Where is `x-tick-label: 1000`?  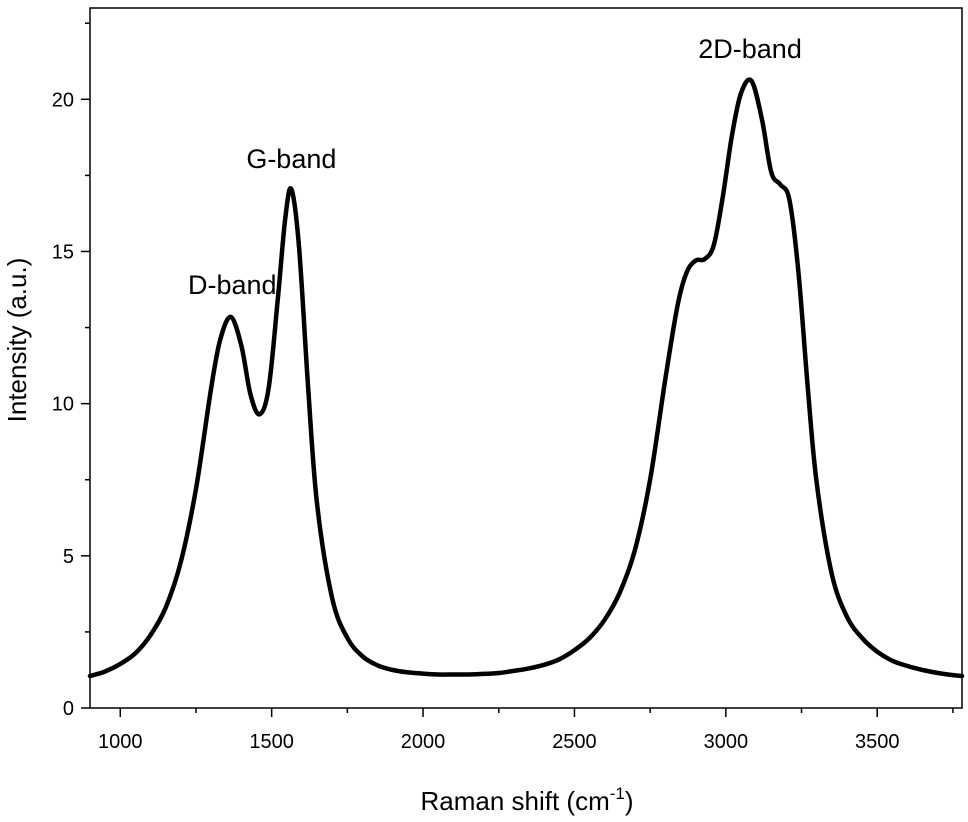 x-tick-label: 1000 is located at coordinates (120, 742).